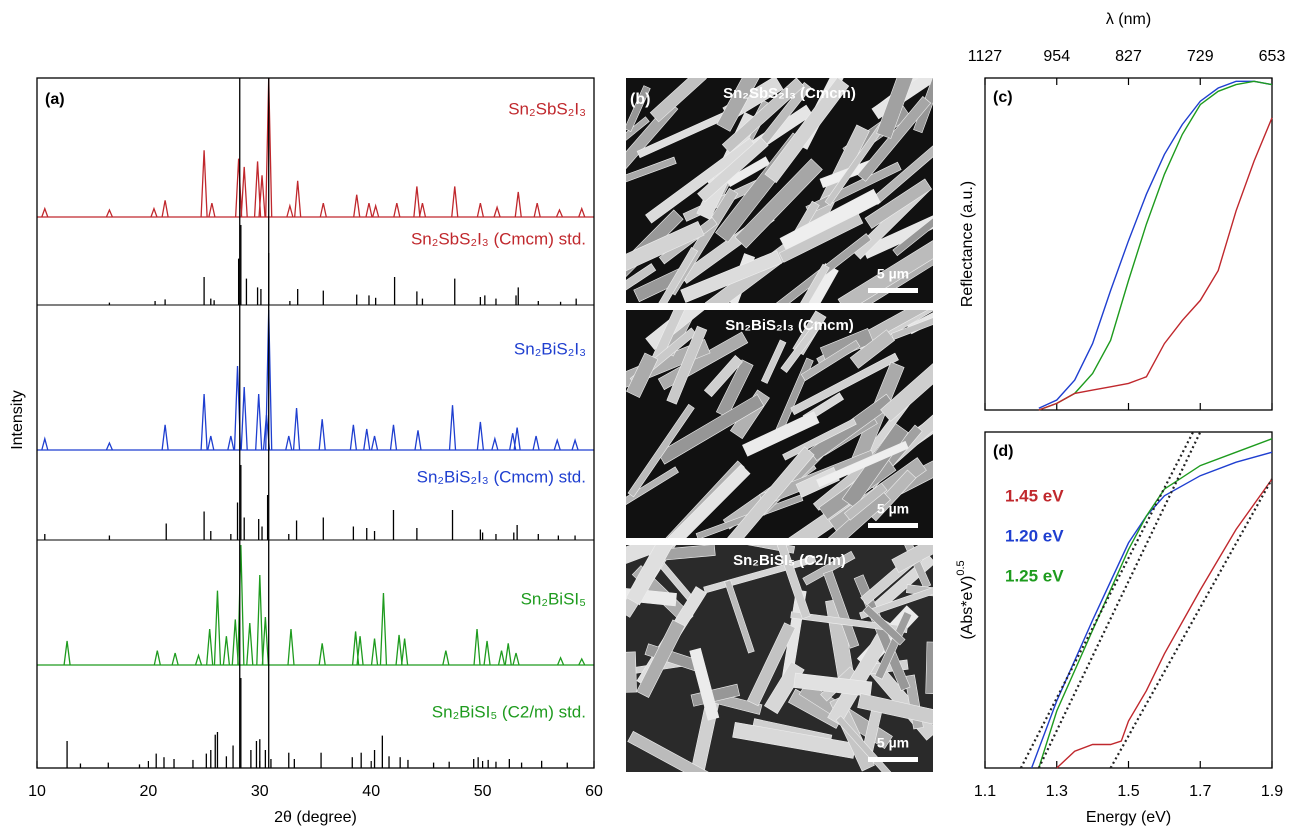 This screenshot has width=1292, height=832. Describe the element at coordinates (893, 509) in the screenshot. I see `sem-scale-label: 5 µm` at that location.